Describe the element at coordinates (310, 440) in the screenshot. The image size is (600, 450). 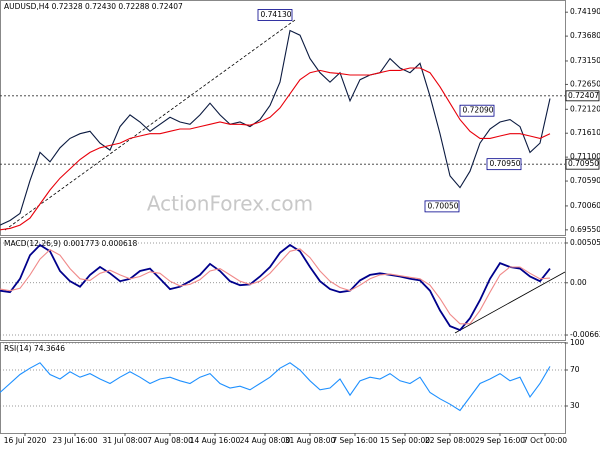
I see `x-tick-label: 31 Aug 08:00` at that location.